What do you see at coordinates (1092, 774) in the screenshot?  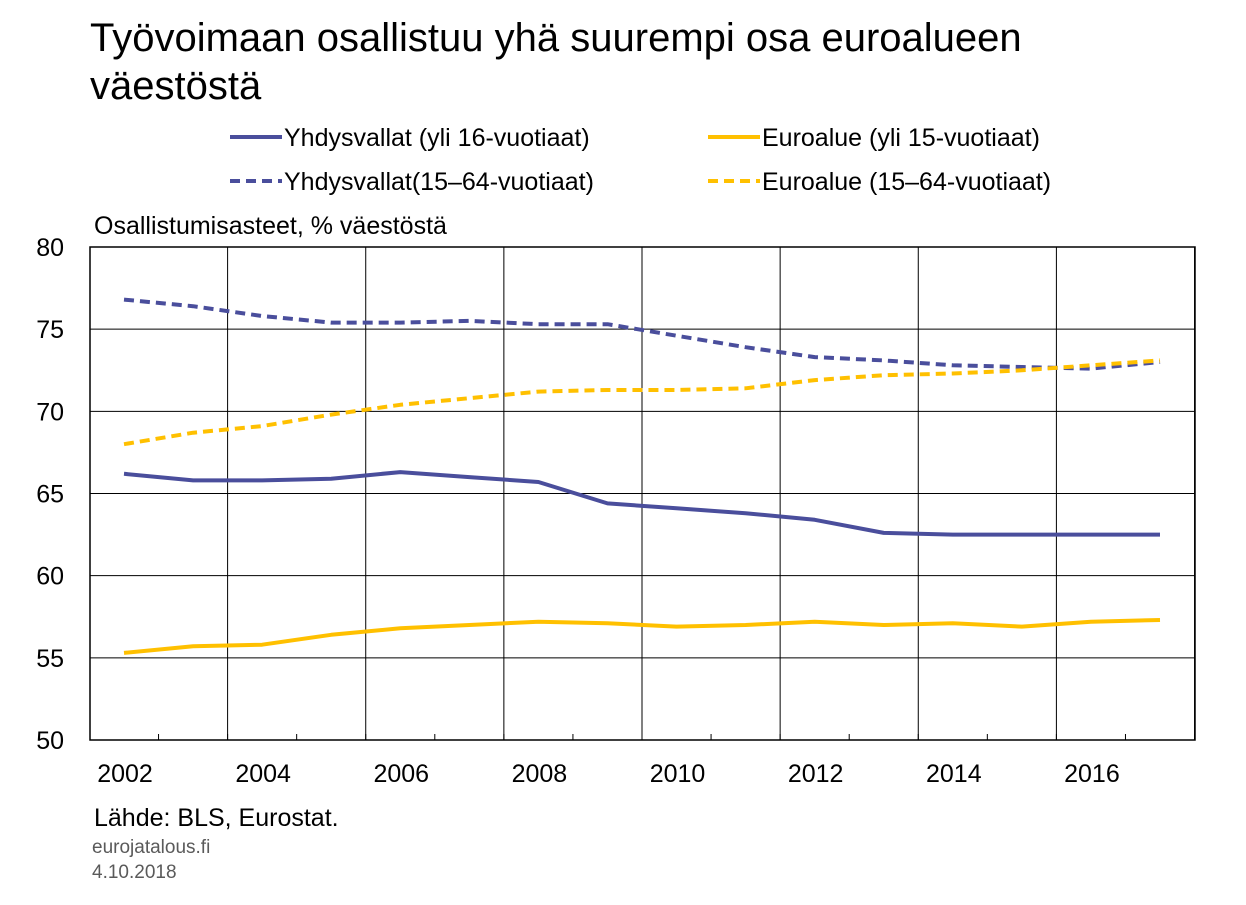 I see `x-tick-label: 2016` at bounding box center [1092, 774].